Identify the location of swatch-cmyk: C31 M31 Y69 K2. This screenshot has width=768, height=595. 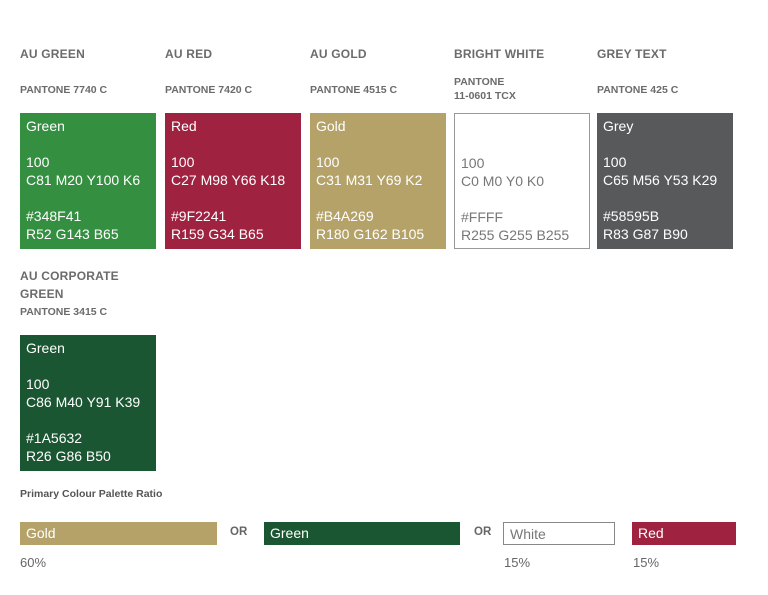
(369, 180).